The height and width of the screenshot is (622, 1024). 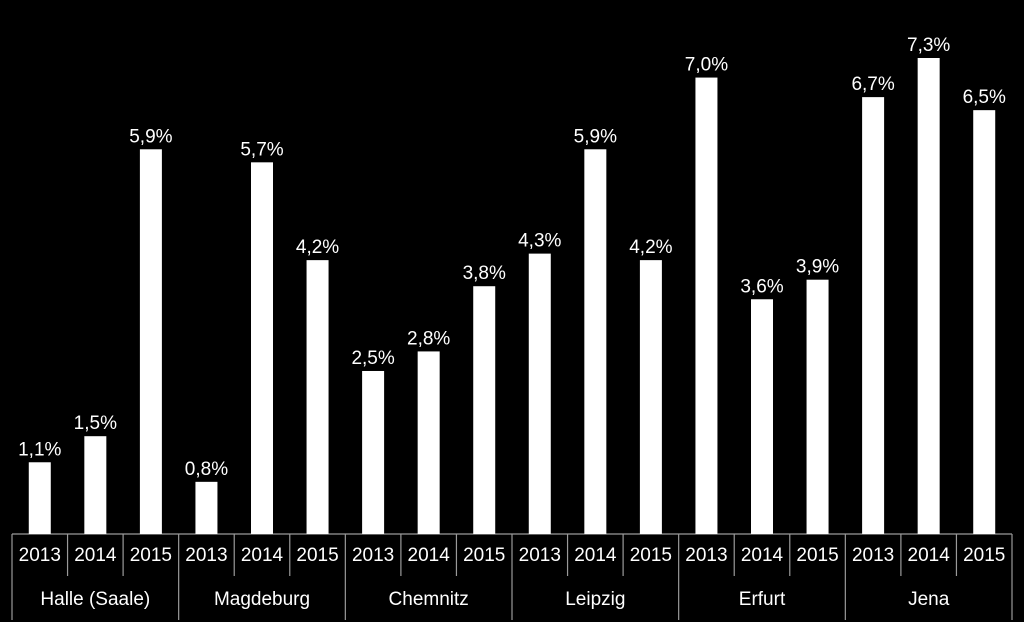 What do you see at coordinates (928, 45) in the screenshot?
I see `value-label: 7,3%` at bounding box center [928, 45].